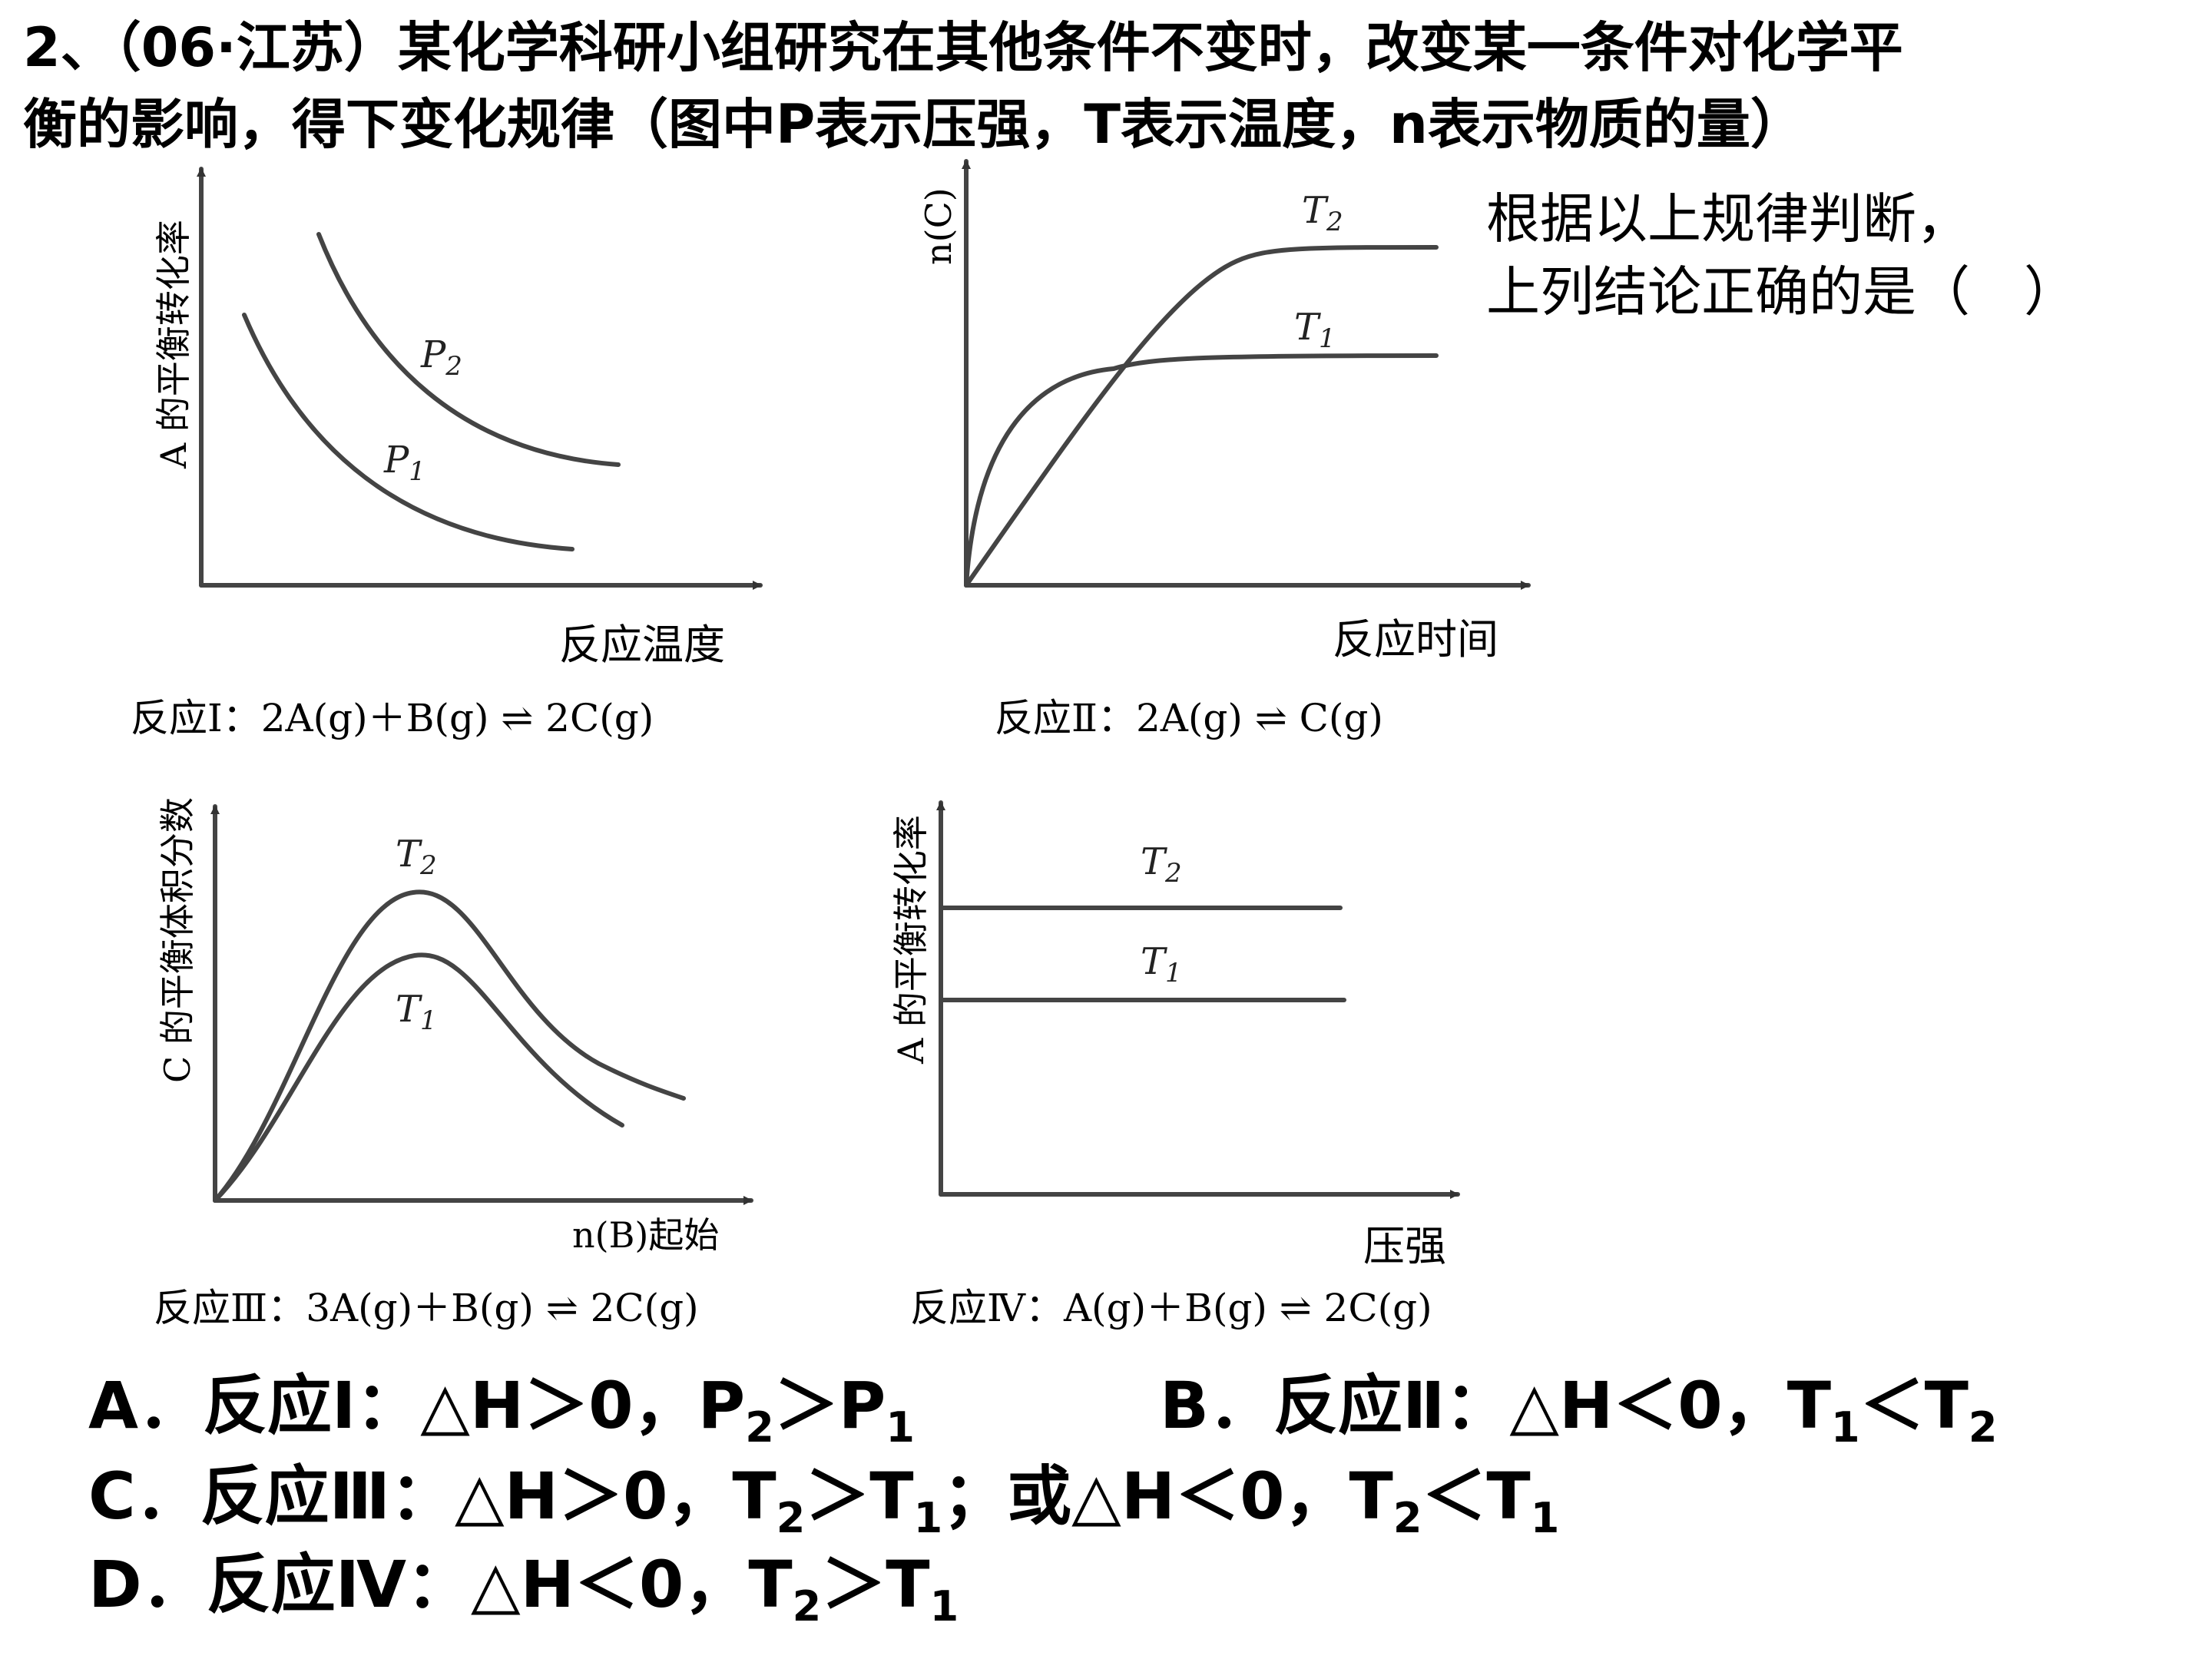  Describe the element at coordinates (642, 645) in the screenshot. I see `graph1-xlabel: 反应温度` at that location.